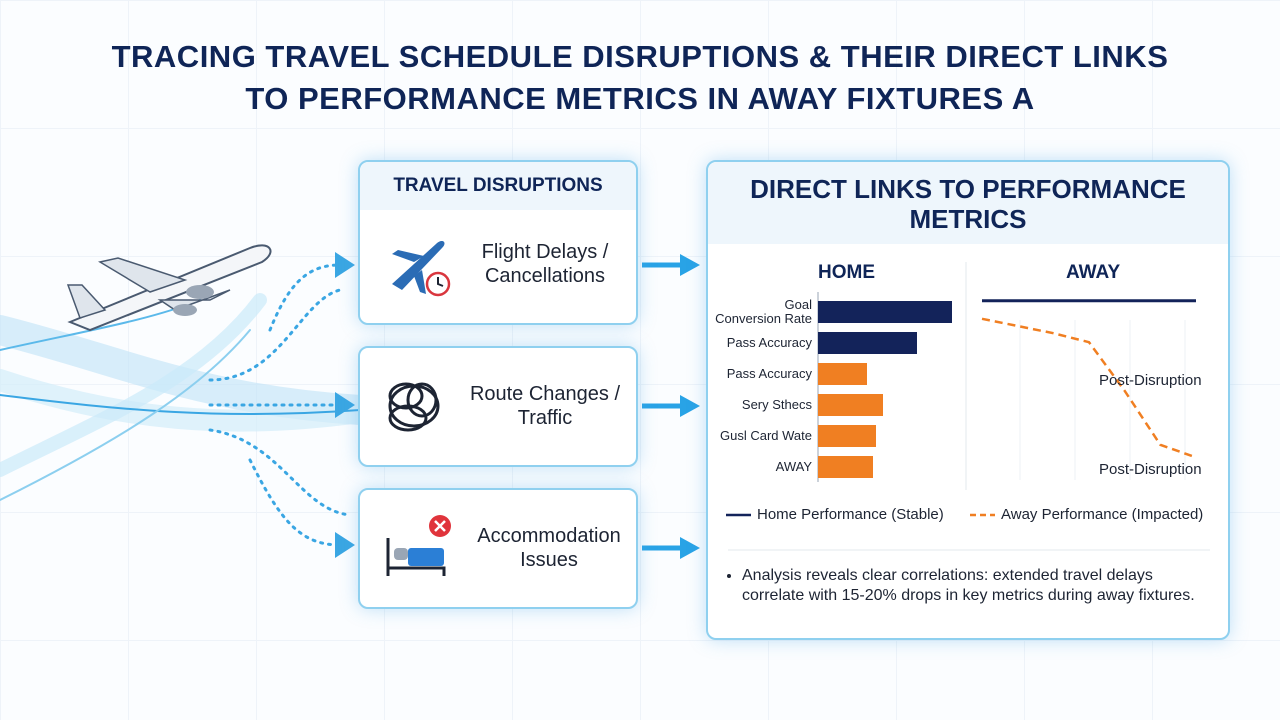 The width and height of the screenshot is (1280, 720). I want to click on bed-icon, so click(418, 545).